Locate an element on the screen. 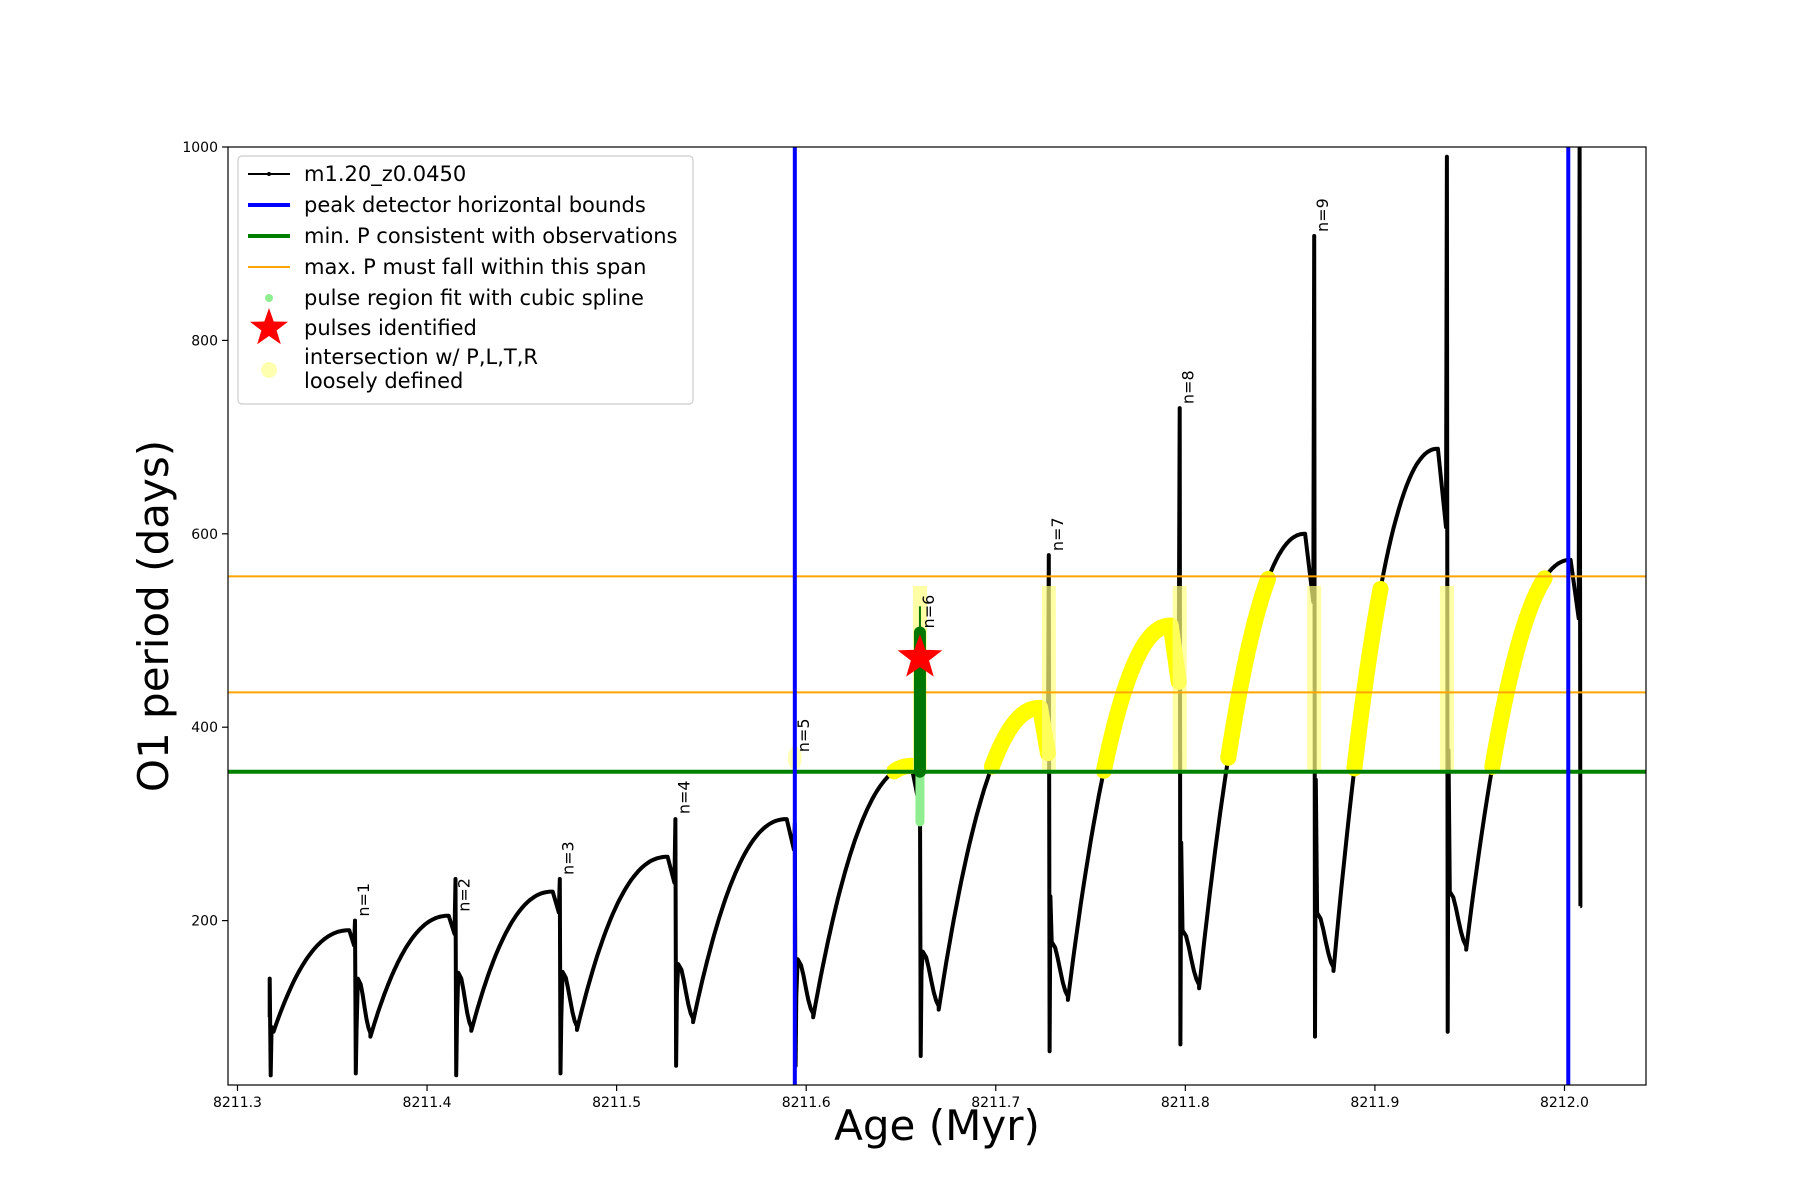 The width and height of the screenshot is (1800, 1200). pulse-label: n=4 is located at coordinates (683, 797).